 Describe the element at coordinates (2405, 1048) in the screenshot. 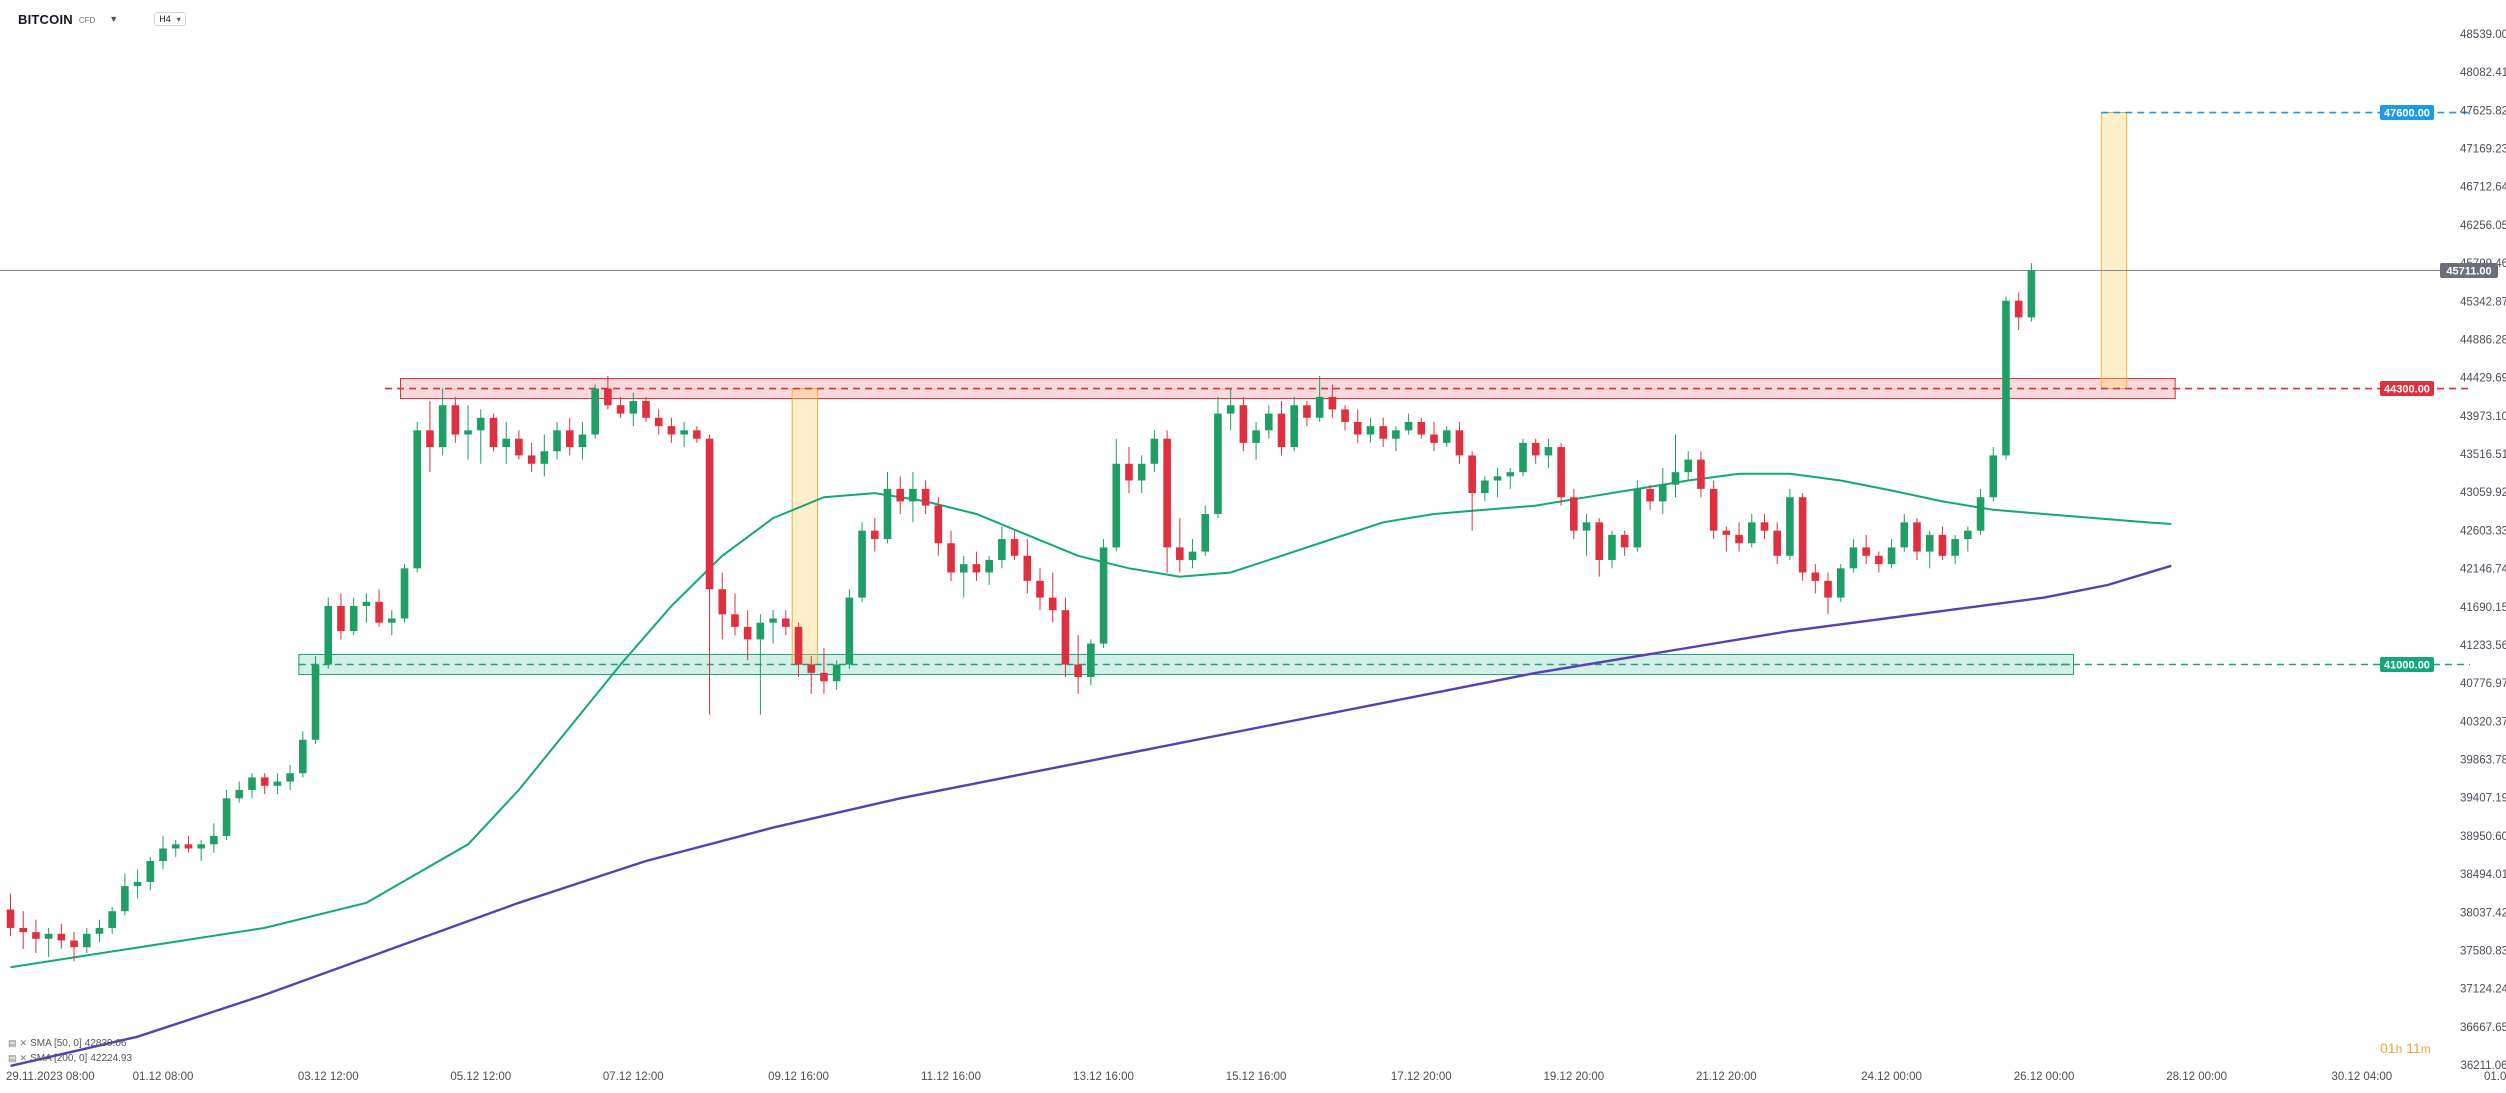

I see `bar-countdown: 01h 11m` at that location.